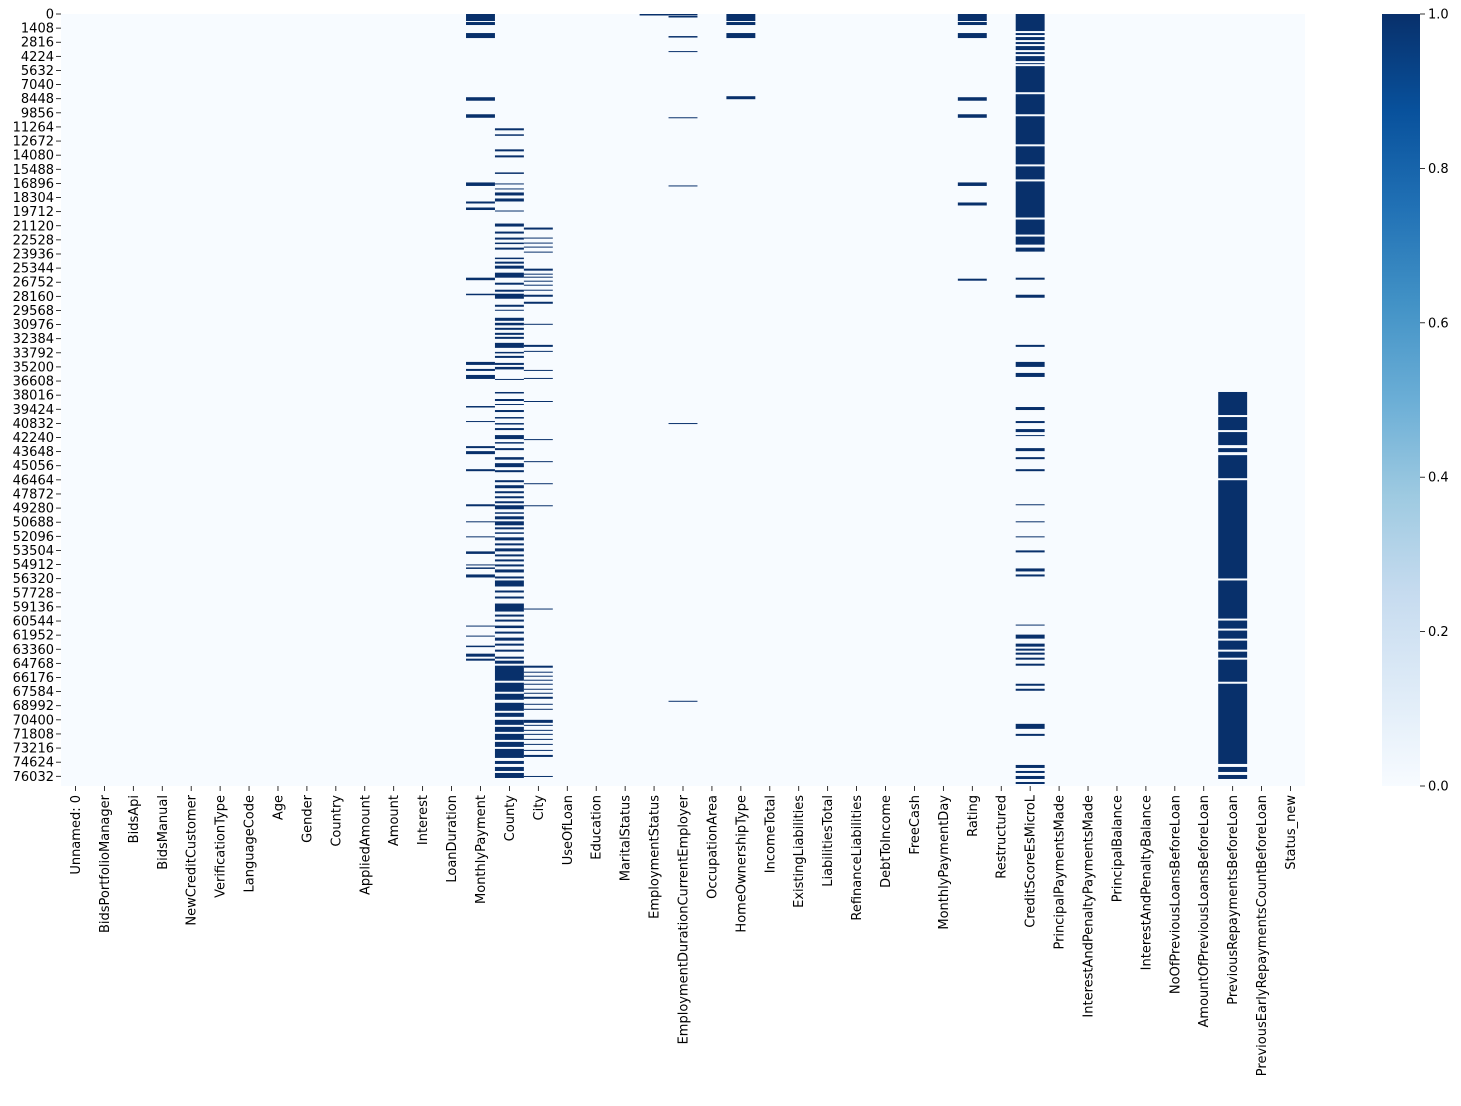 The width and height of the screenshot is (1461, 1106). I want to click on colorbar-tick-label: 1.0, so click(1438, 15).